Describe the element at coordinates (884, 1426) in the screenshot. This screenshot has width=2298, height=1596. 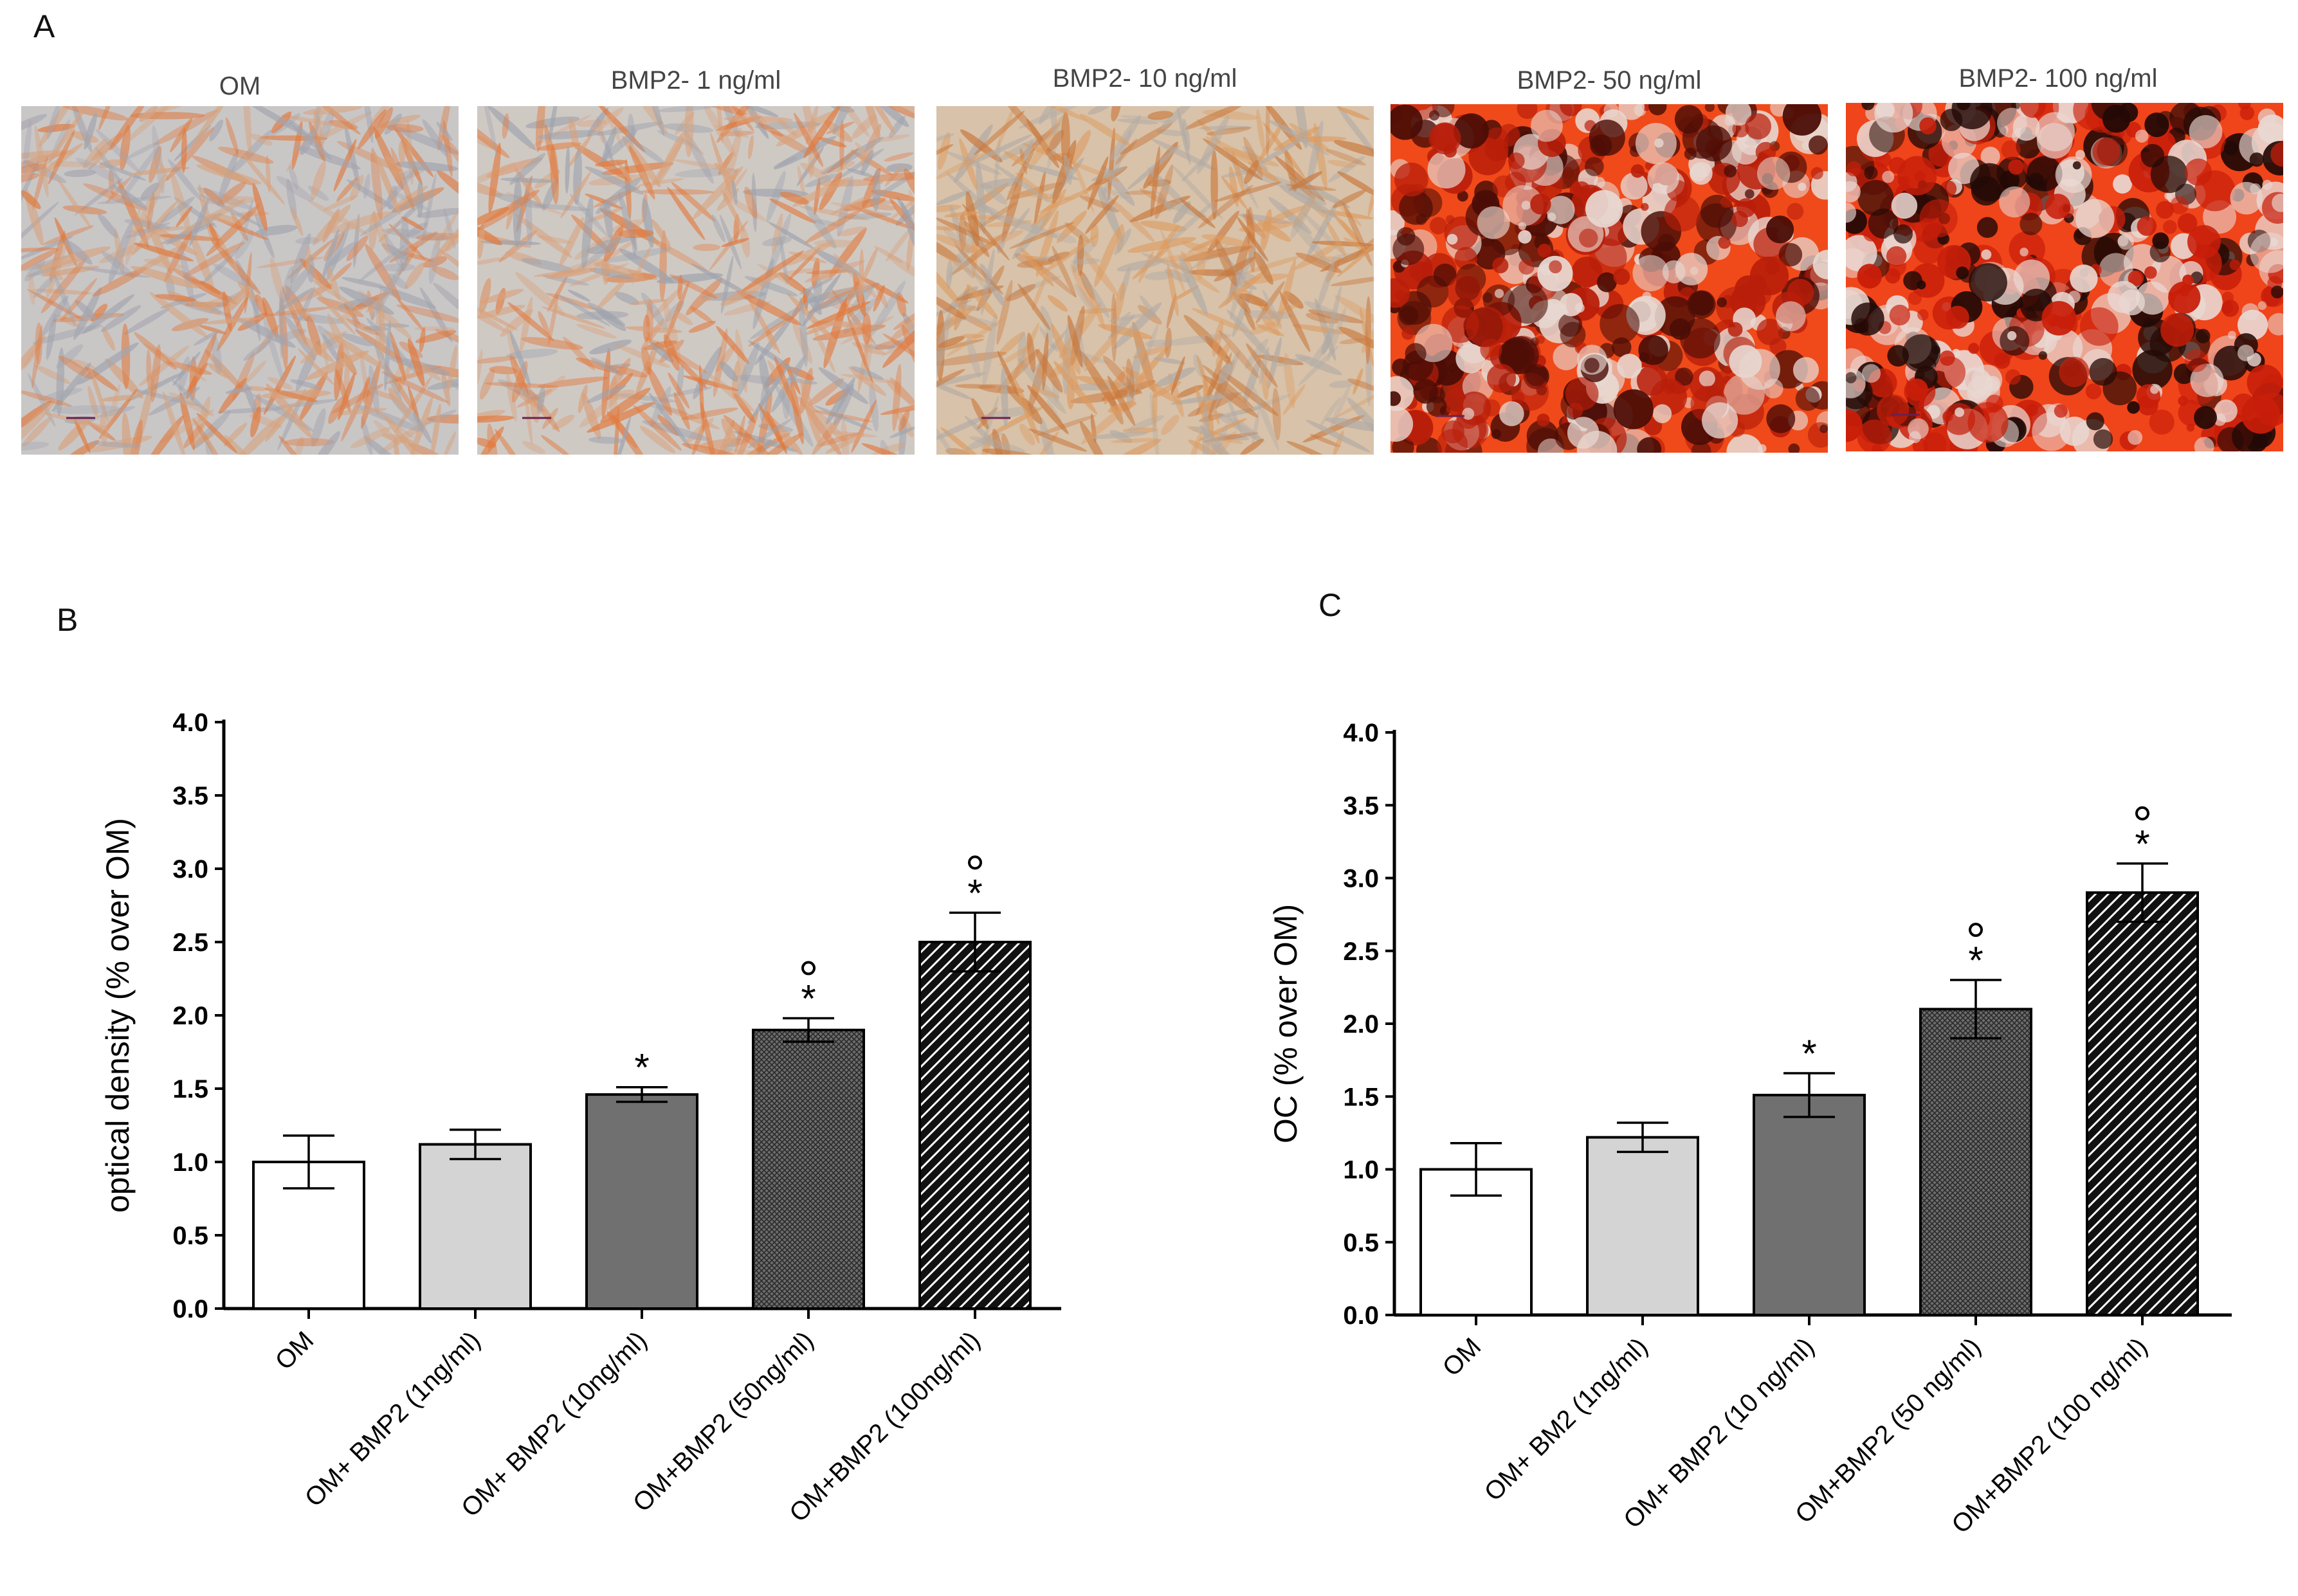
I see `x-tick-label: OM+BMP2 (100ng/ml)` at that location.